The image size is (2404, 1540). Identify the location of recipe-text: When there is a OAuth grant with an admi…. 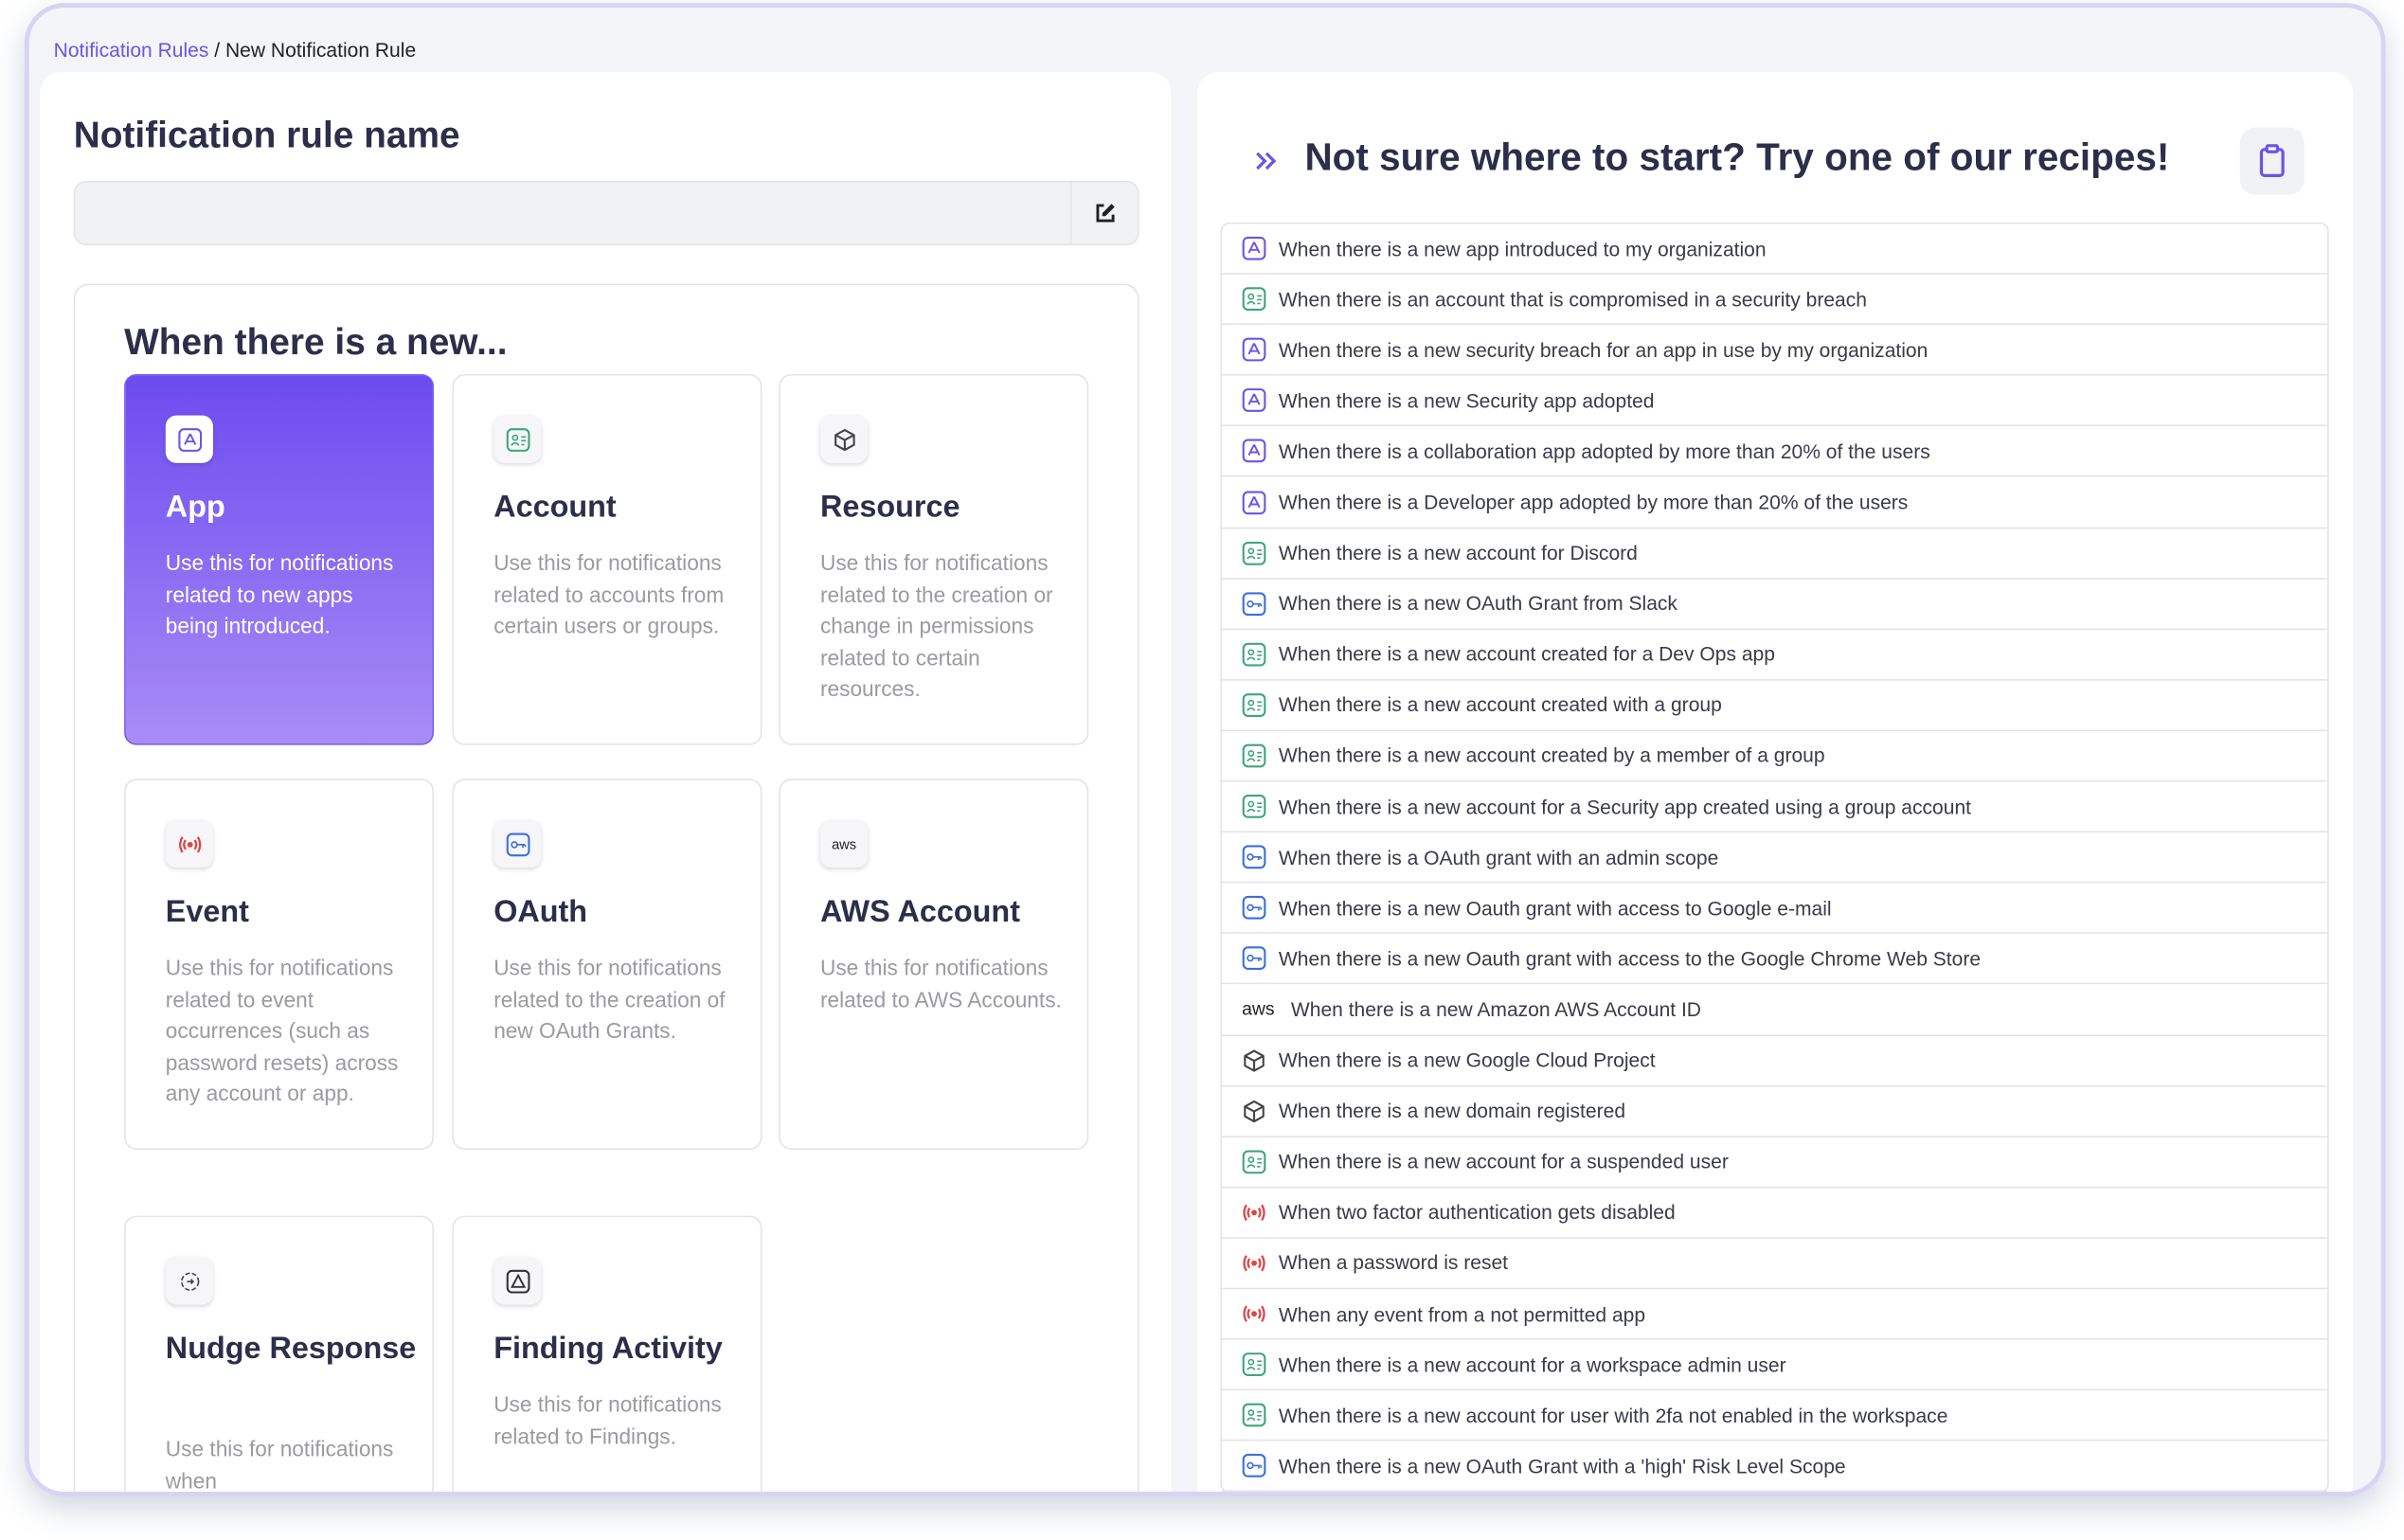
(1498, 857).